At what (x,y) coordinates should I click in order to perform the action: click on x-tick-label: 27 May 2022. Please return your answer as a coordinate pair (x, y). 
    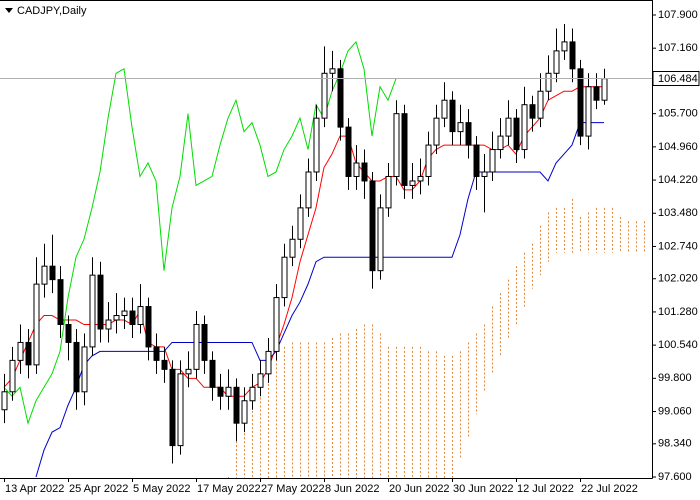
    Looking at the image, I should click on (293, 489).